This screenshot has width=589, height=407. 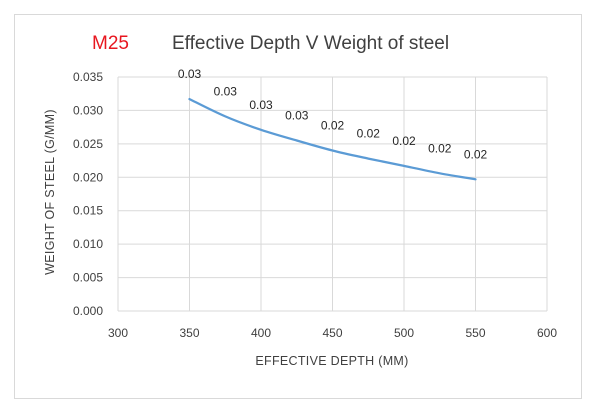 What do you see at coordinates (404, 333) in the screenshot?
I see `x-tick-label: 500` at bounding box center [404, 333].